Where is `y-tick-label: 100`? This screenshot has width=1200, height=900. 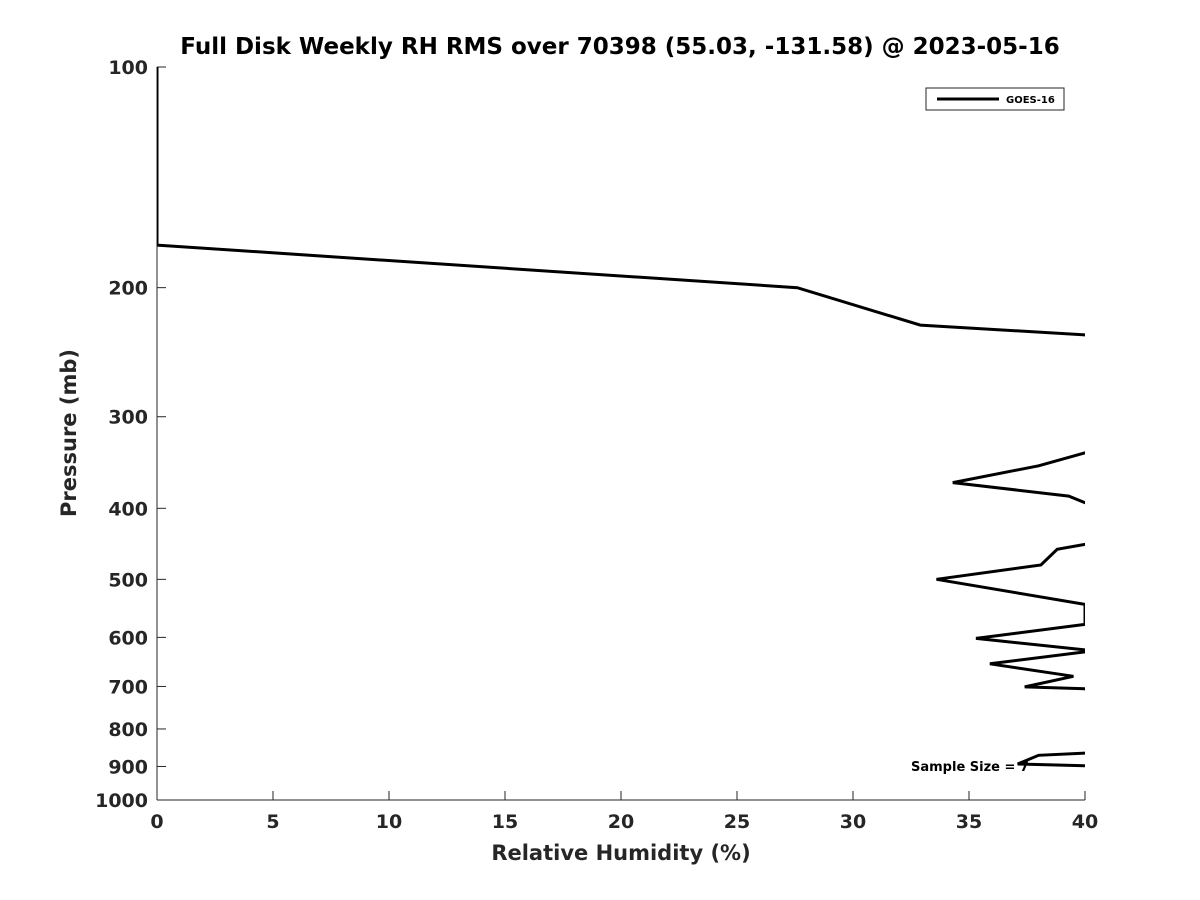 y-tick-label: 100 is located at coordinates (128, 68).